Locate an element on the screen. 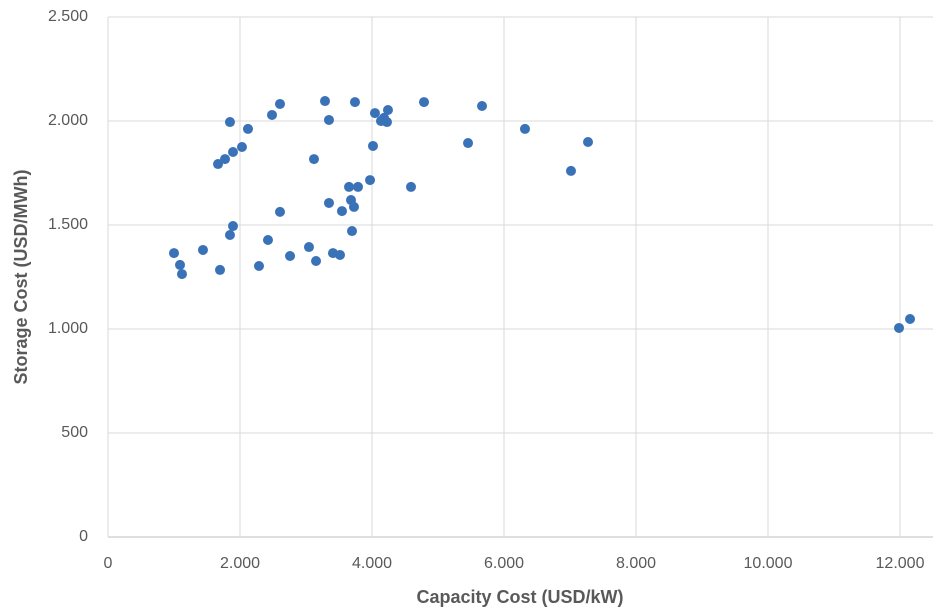 This screenshot has height=613, width=933. x-axis-title: Capacity Cost (USD/kW) is located at coordinates (519, 597).